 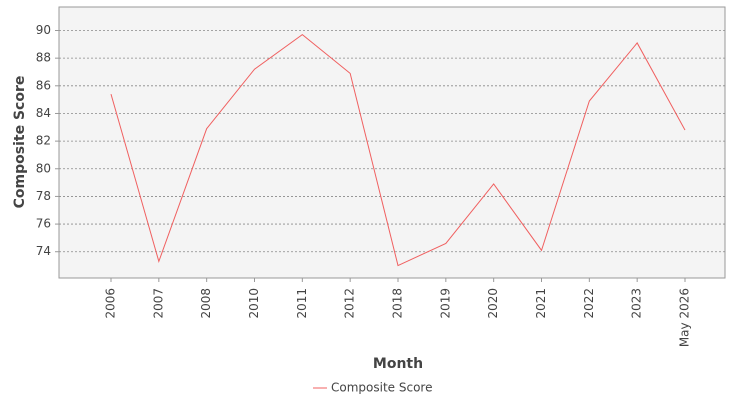 What do you see at coordinates (541, 303) in the screenshot?
I see `x-tick-label: 2021` at bounding box center [541, 303].